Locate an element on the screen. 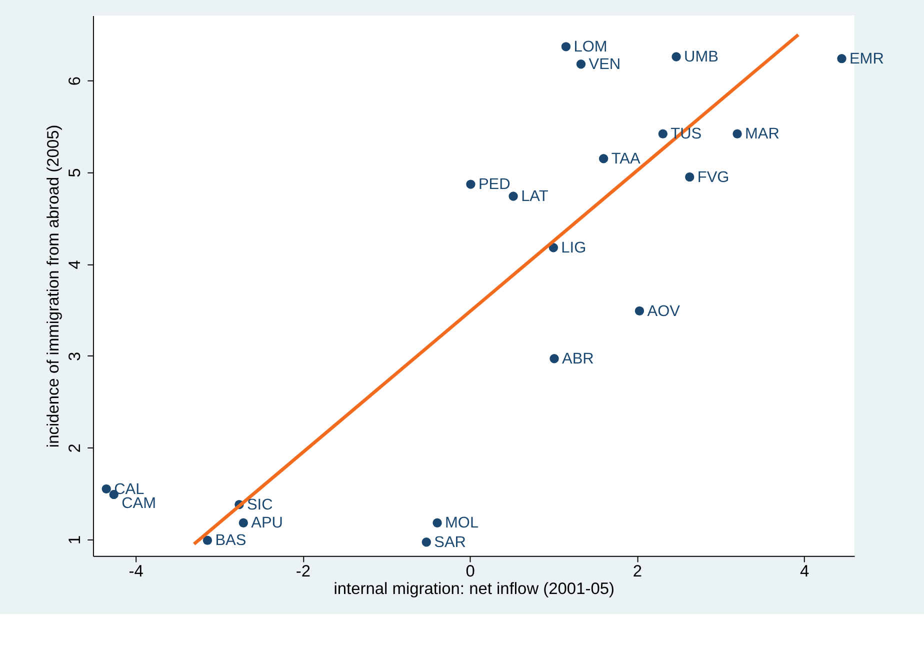 The width and height of the screenshot is (924, 652). y-tick-label: 1 is located at coordinates (75, 539).